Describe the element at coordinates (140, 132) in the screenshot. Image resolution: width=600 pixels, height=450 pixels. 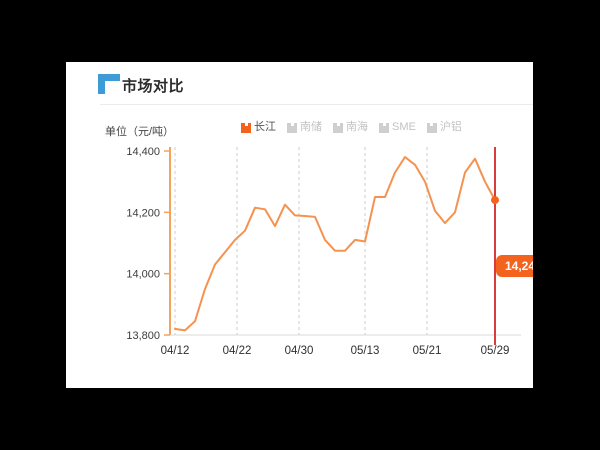
I see `unit-label: 单位（元/吨）` at that location.